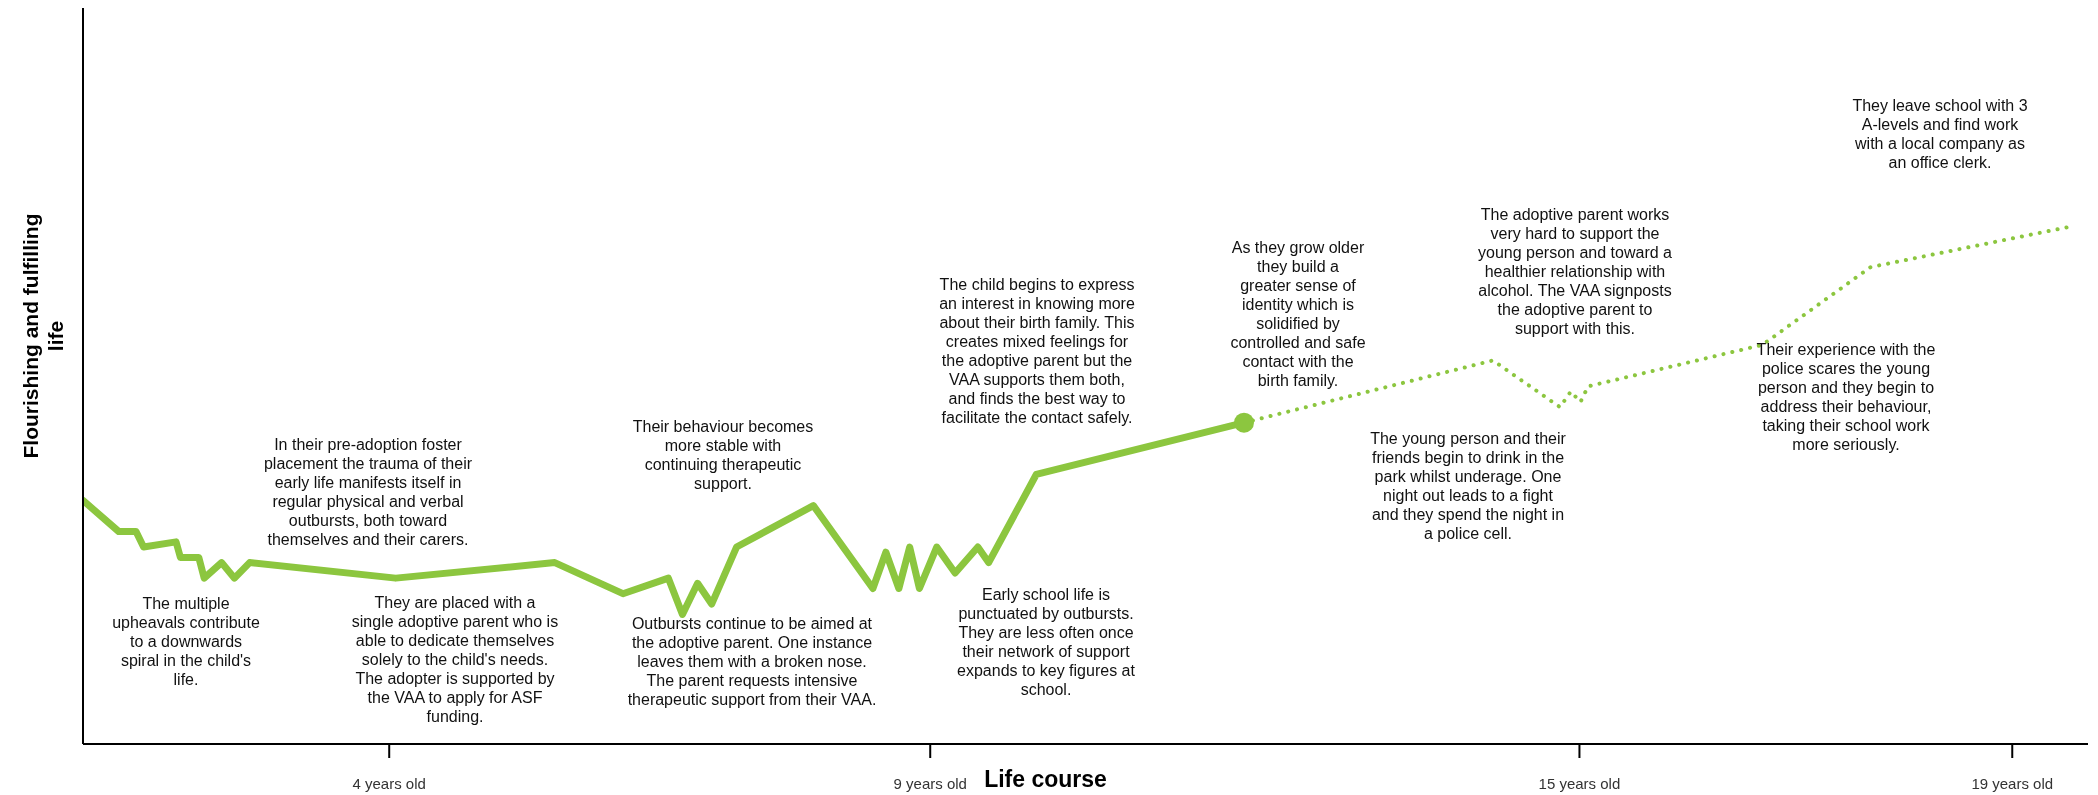  Describe the element at coordinates (930, 783) in the screenshot. I see `x-tick-label: 9 years old` at that location.